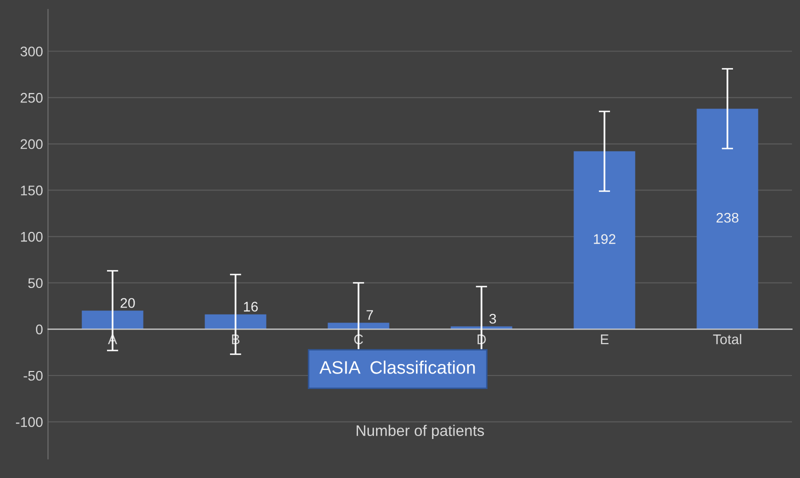 The height and width of the screenshot is (478, 800). Describe the element at coordinates (31, 51) in the screenshot. I see `y-tick-label: 300` at that location.